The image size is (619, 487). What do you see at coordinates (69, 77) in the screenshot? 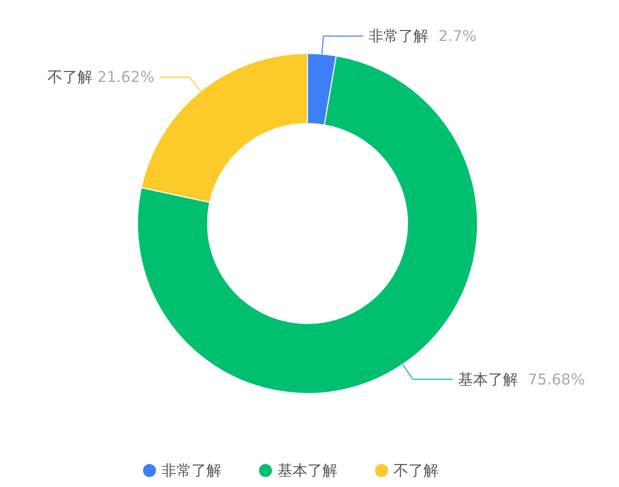
I see `slice-label: 不了解` at bounding box center [69, 77].